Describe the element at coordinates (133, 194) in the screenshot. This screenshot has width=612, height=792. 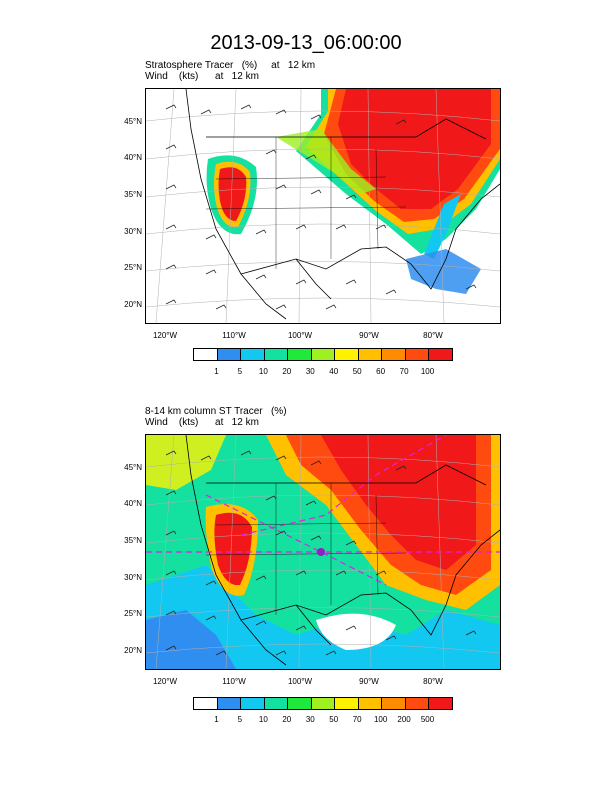
I see `panel1-lat-label-35: 35°N` at that location.